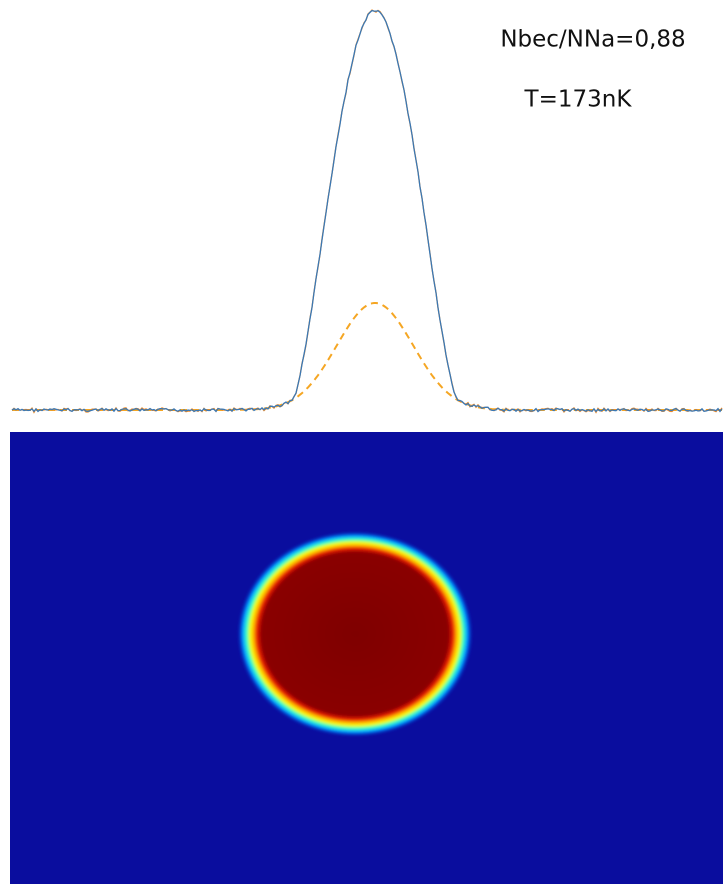 The image size is (723, 884). Describe the element at coordinates (355, 634) in the screenshot. I see `atom-cloud` at that location.